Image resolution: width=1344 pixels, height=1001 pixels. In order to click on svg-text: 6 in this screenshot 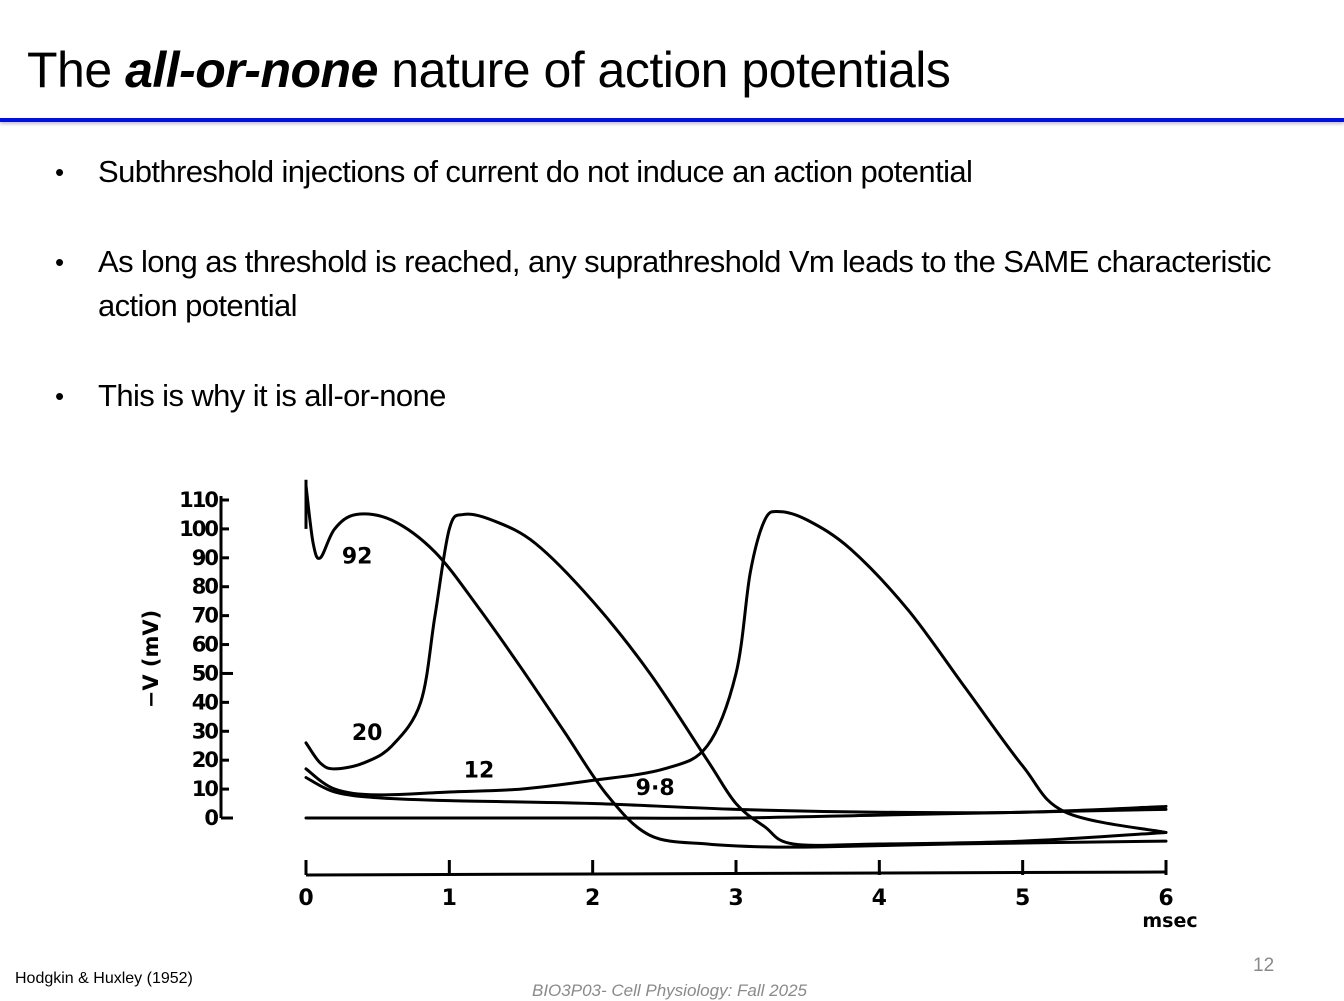, I will do `click(1165, 898)`.